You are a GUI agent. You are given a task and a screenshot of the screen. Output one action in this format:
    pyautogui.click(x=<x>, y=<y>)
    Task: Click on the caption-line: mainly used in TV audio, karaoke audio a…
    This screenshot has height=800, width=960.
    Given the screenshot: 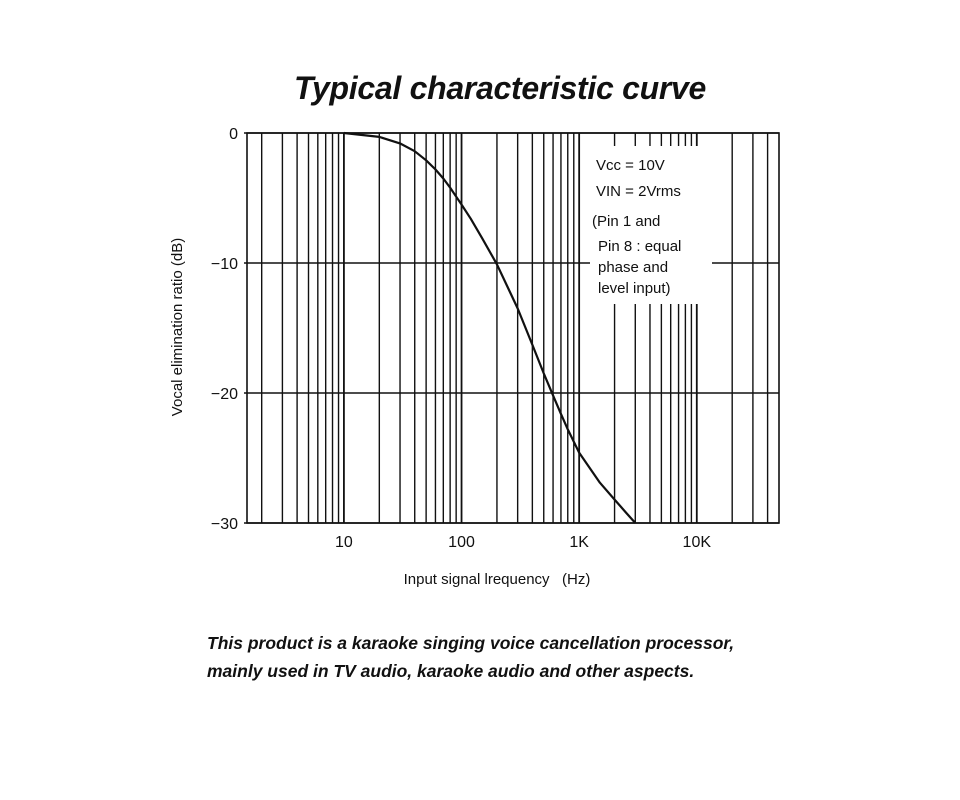 What is the action you would take?
    pyautogui.click(x=451, y=671)
    